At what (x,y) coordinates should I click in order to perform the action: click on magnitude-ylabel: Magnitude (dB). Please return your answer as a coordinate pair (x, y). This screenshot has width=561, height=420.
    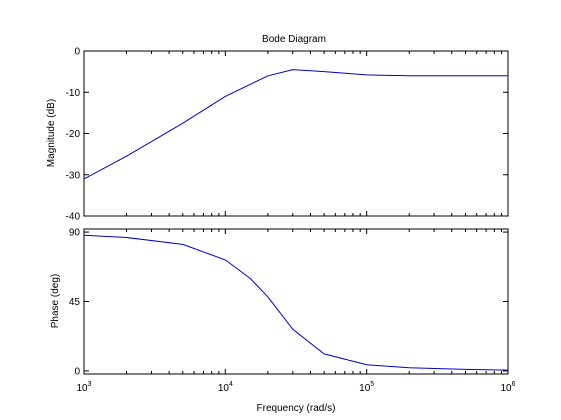
    Looking at the image, I should click on (51, 133).